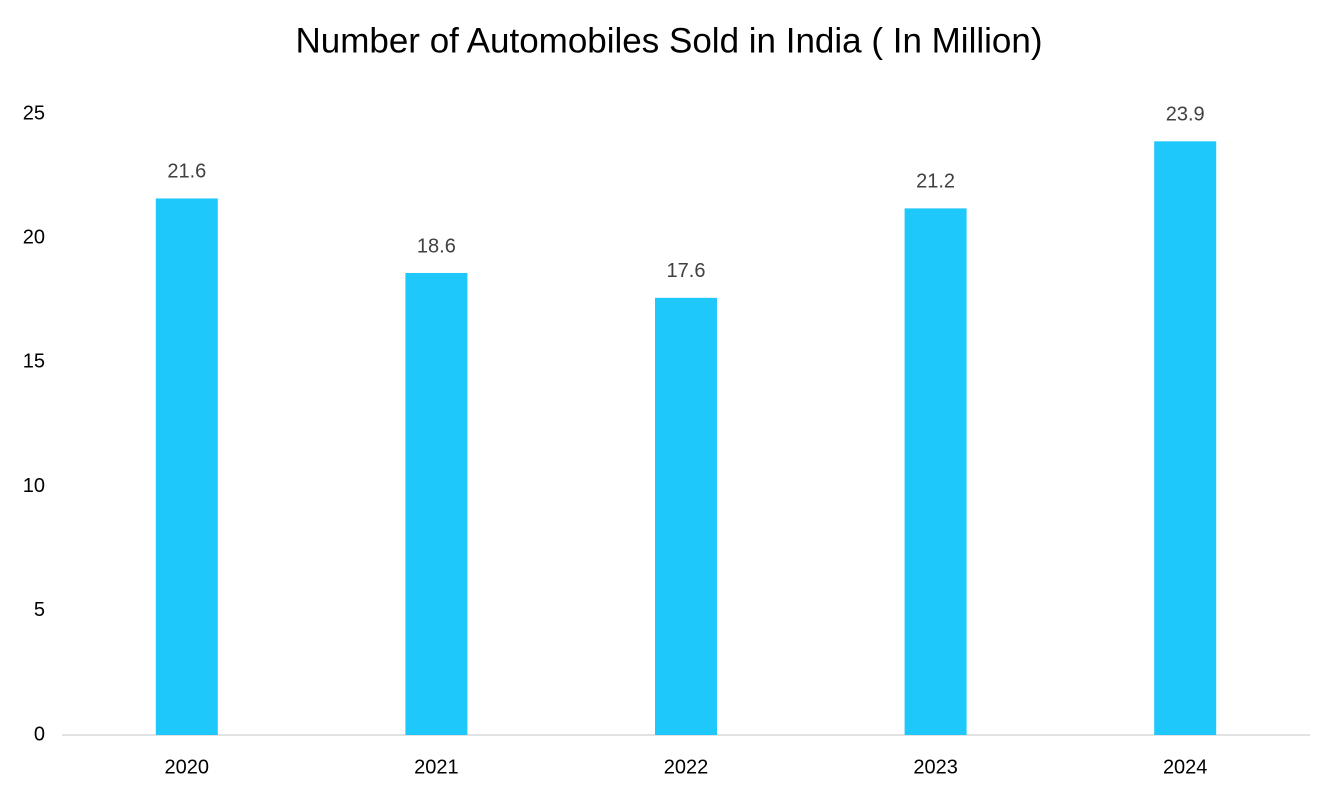 The height and width of the screenshot is (792, 1338). Describe the element at coordinates (935, 182) in the screenshot. I see `data-label: 21.2` at that location.